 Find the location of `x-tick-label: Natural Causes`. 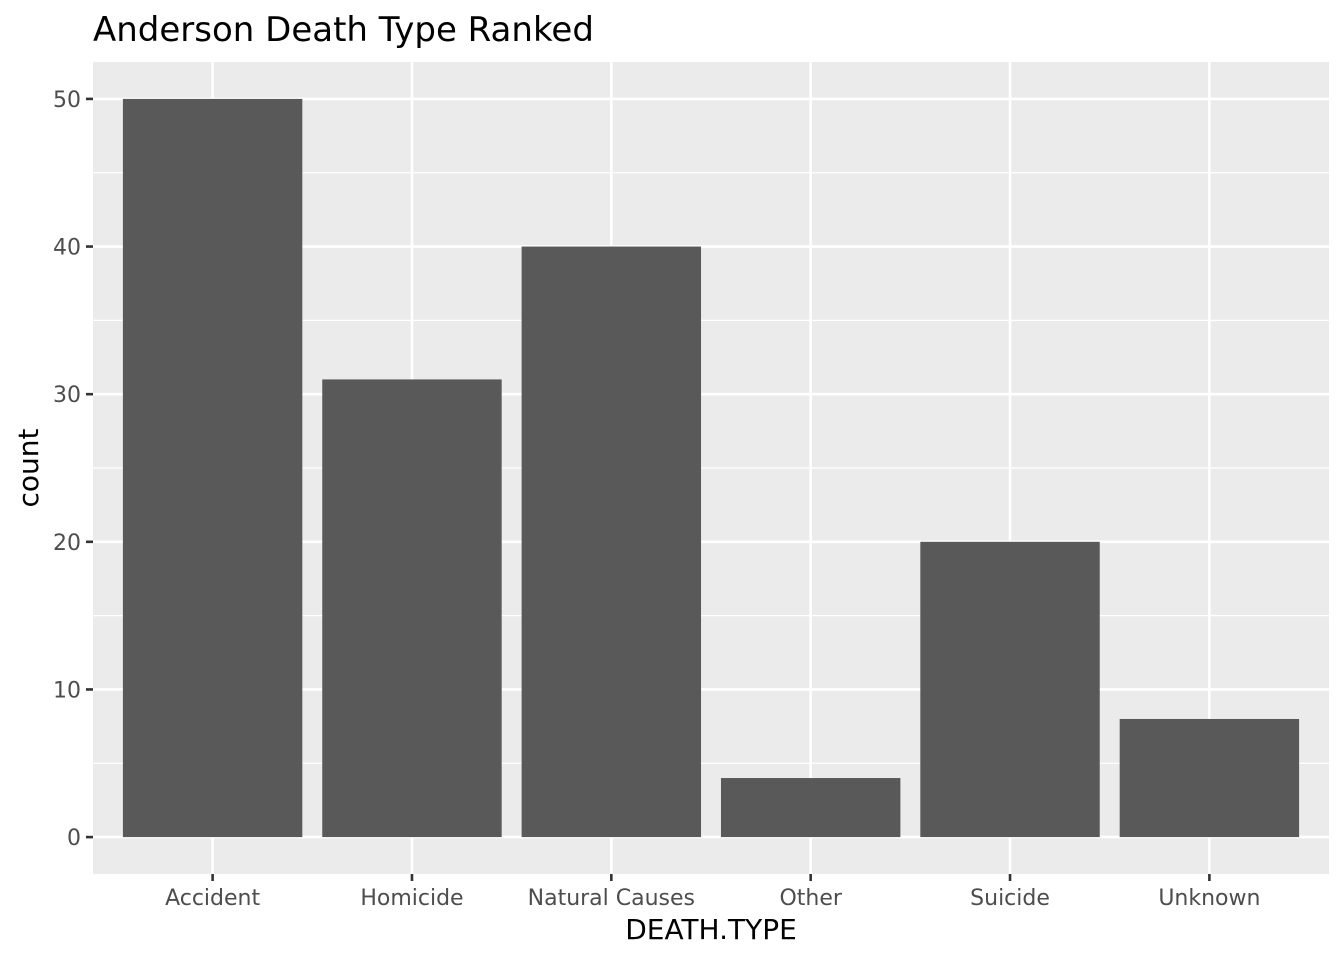

x-tick-label: Natural Causes is located at coordinates (611, 898).